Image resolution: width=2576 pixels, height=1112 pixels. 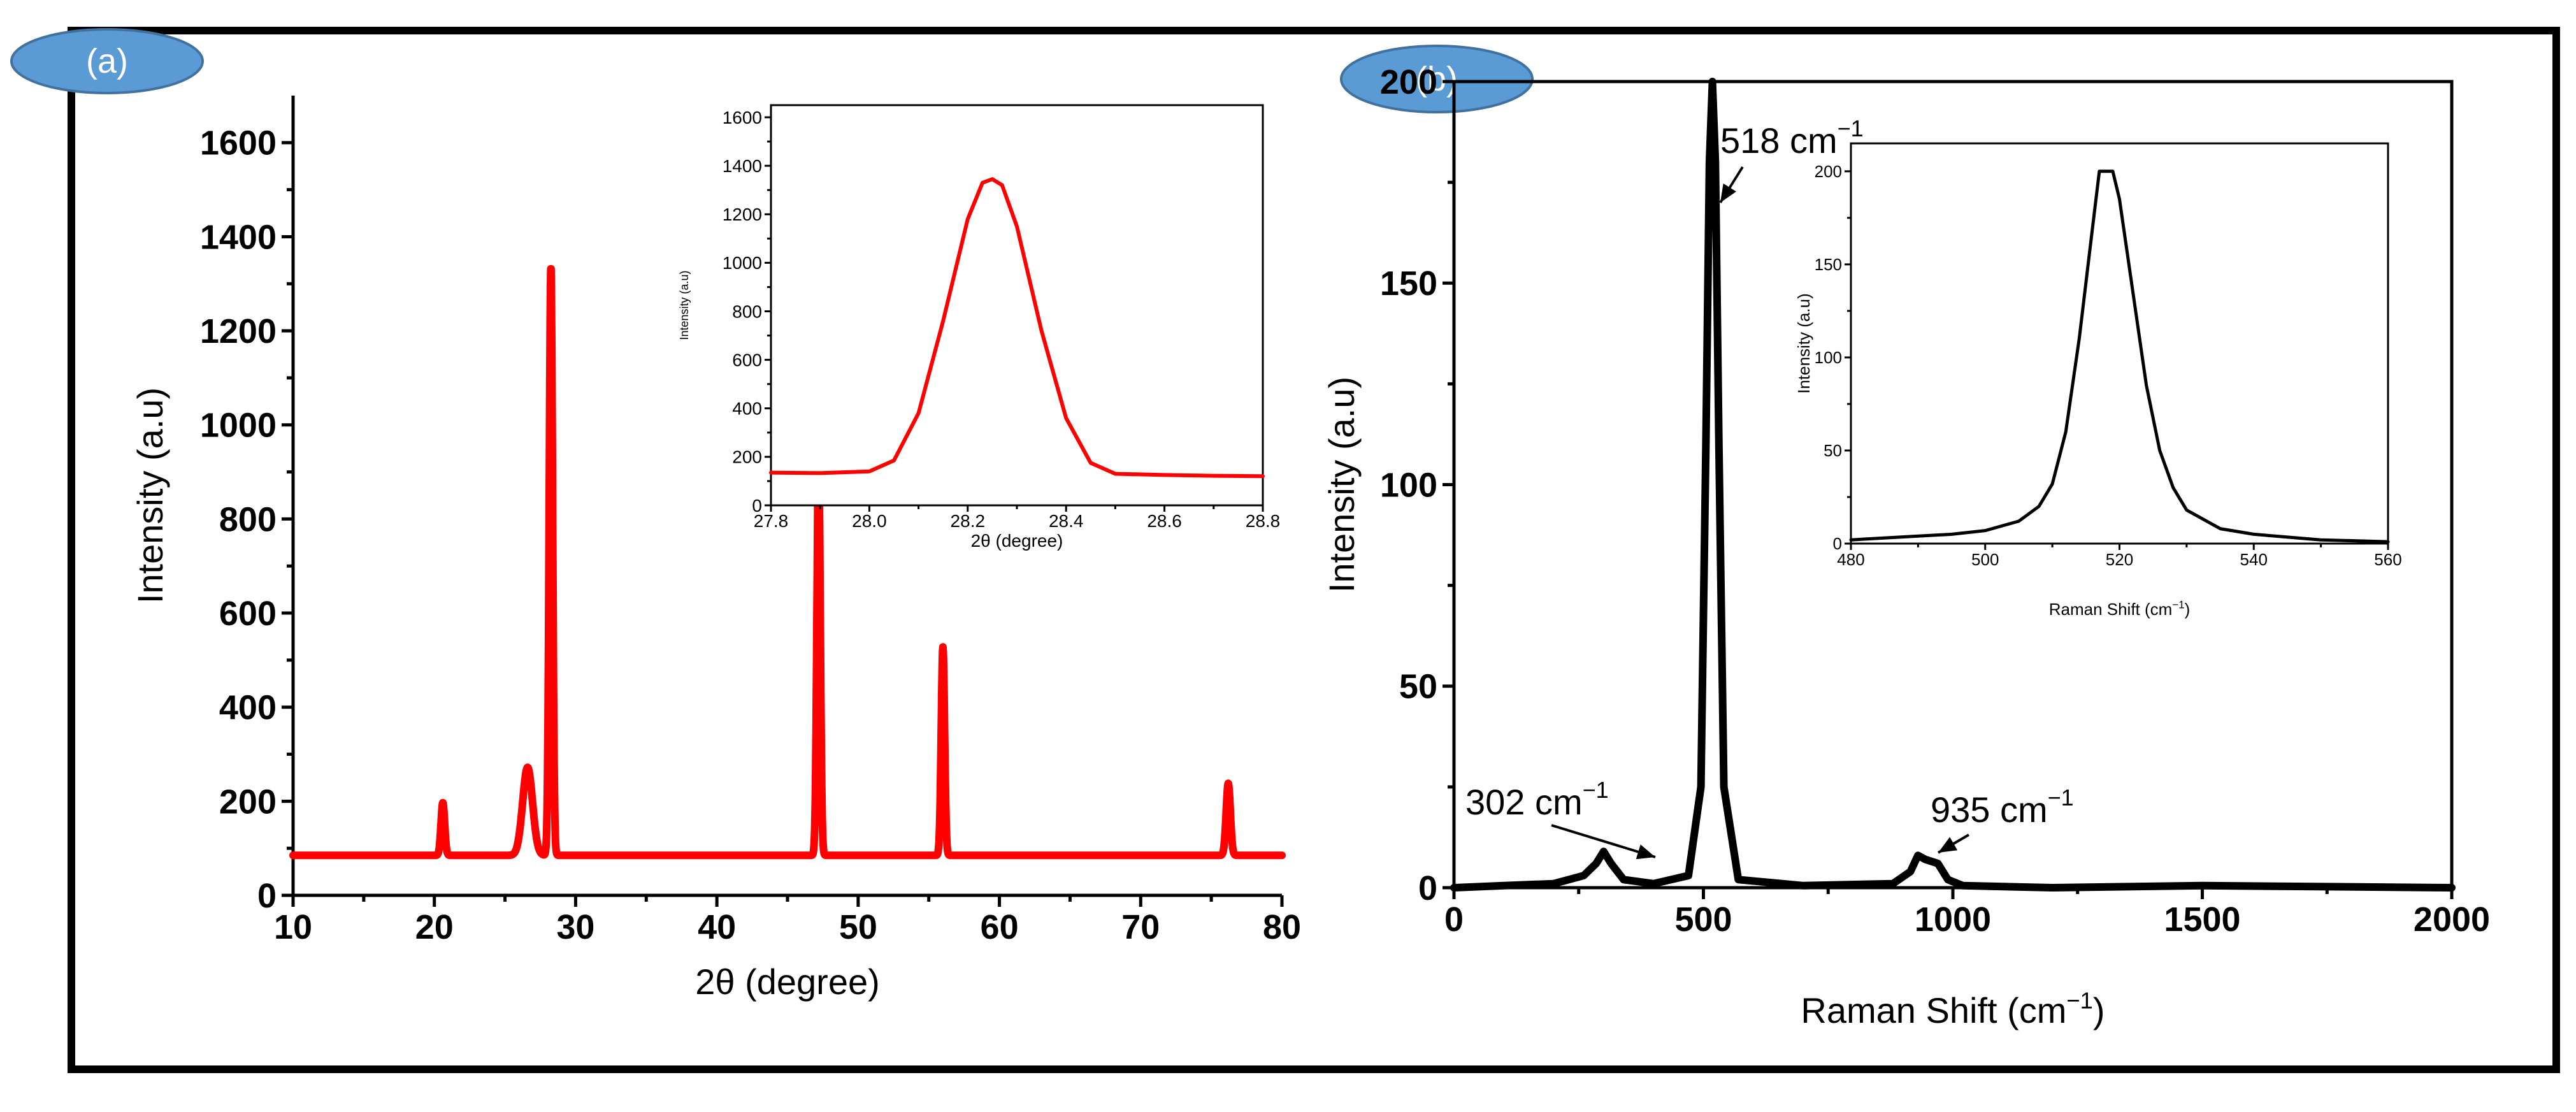 I want to click on x-tick-label: 1500, so click(x=2202, y=919).